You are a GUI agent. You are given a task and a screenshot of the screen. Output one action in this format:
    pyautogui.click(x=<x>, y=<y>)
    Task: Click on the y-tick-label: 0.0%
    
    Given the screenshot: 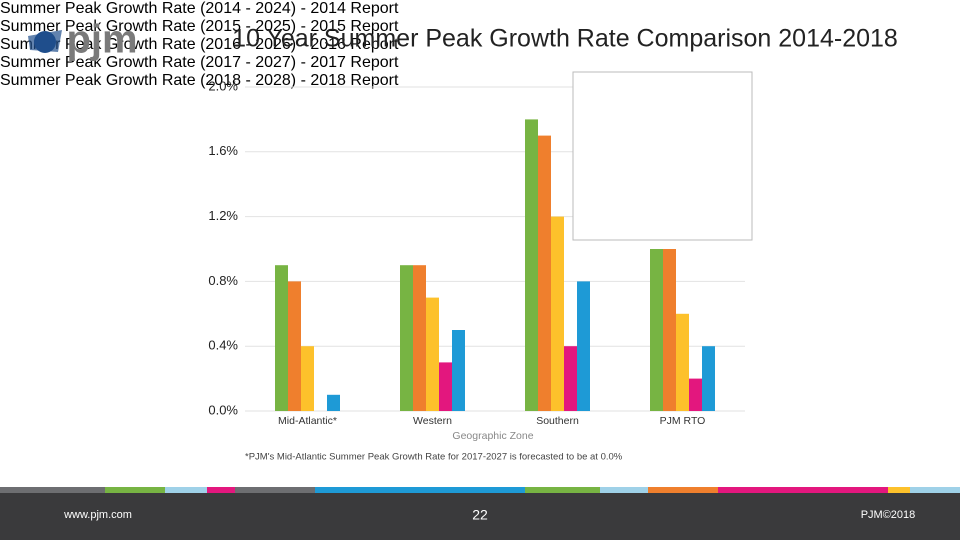 What is the action you would take?
    pyautogui.click(x=223, y=409)
    